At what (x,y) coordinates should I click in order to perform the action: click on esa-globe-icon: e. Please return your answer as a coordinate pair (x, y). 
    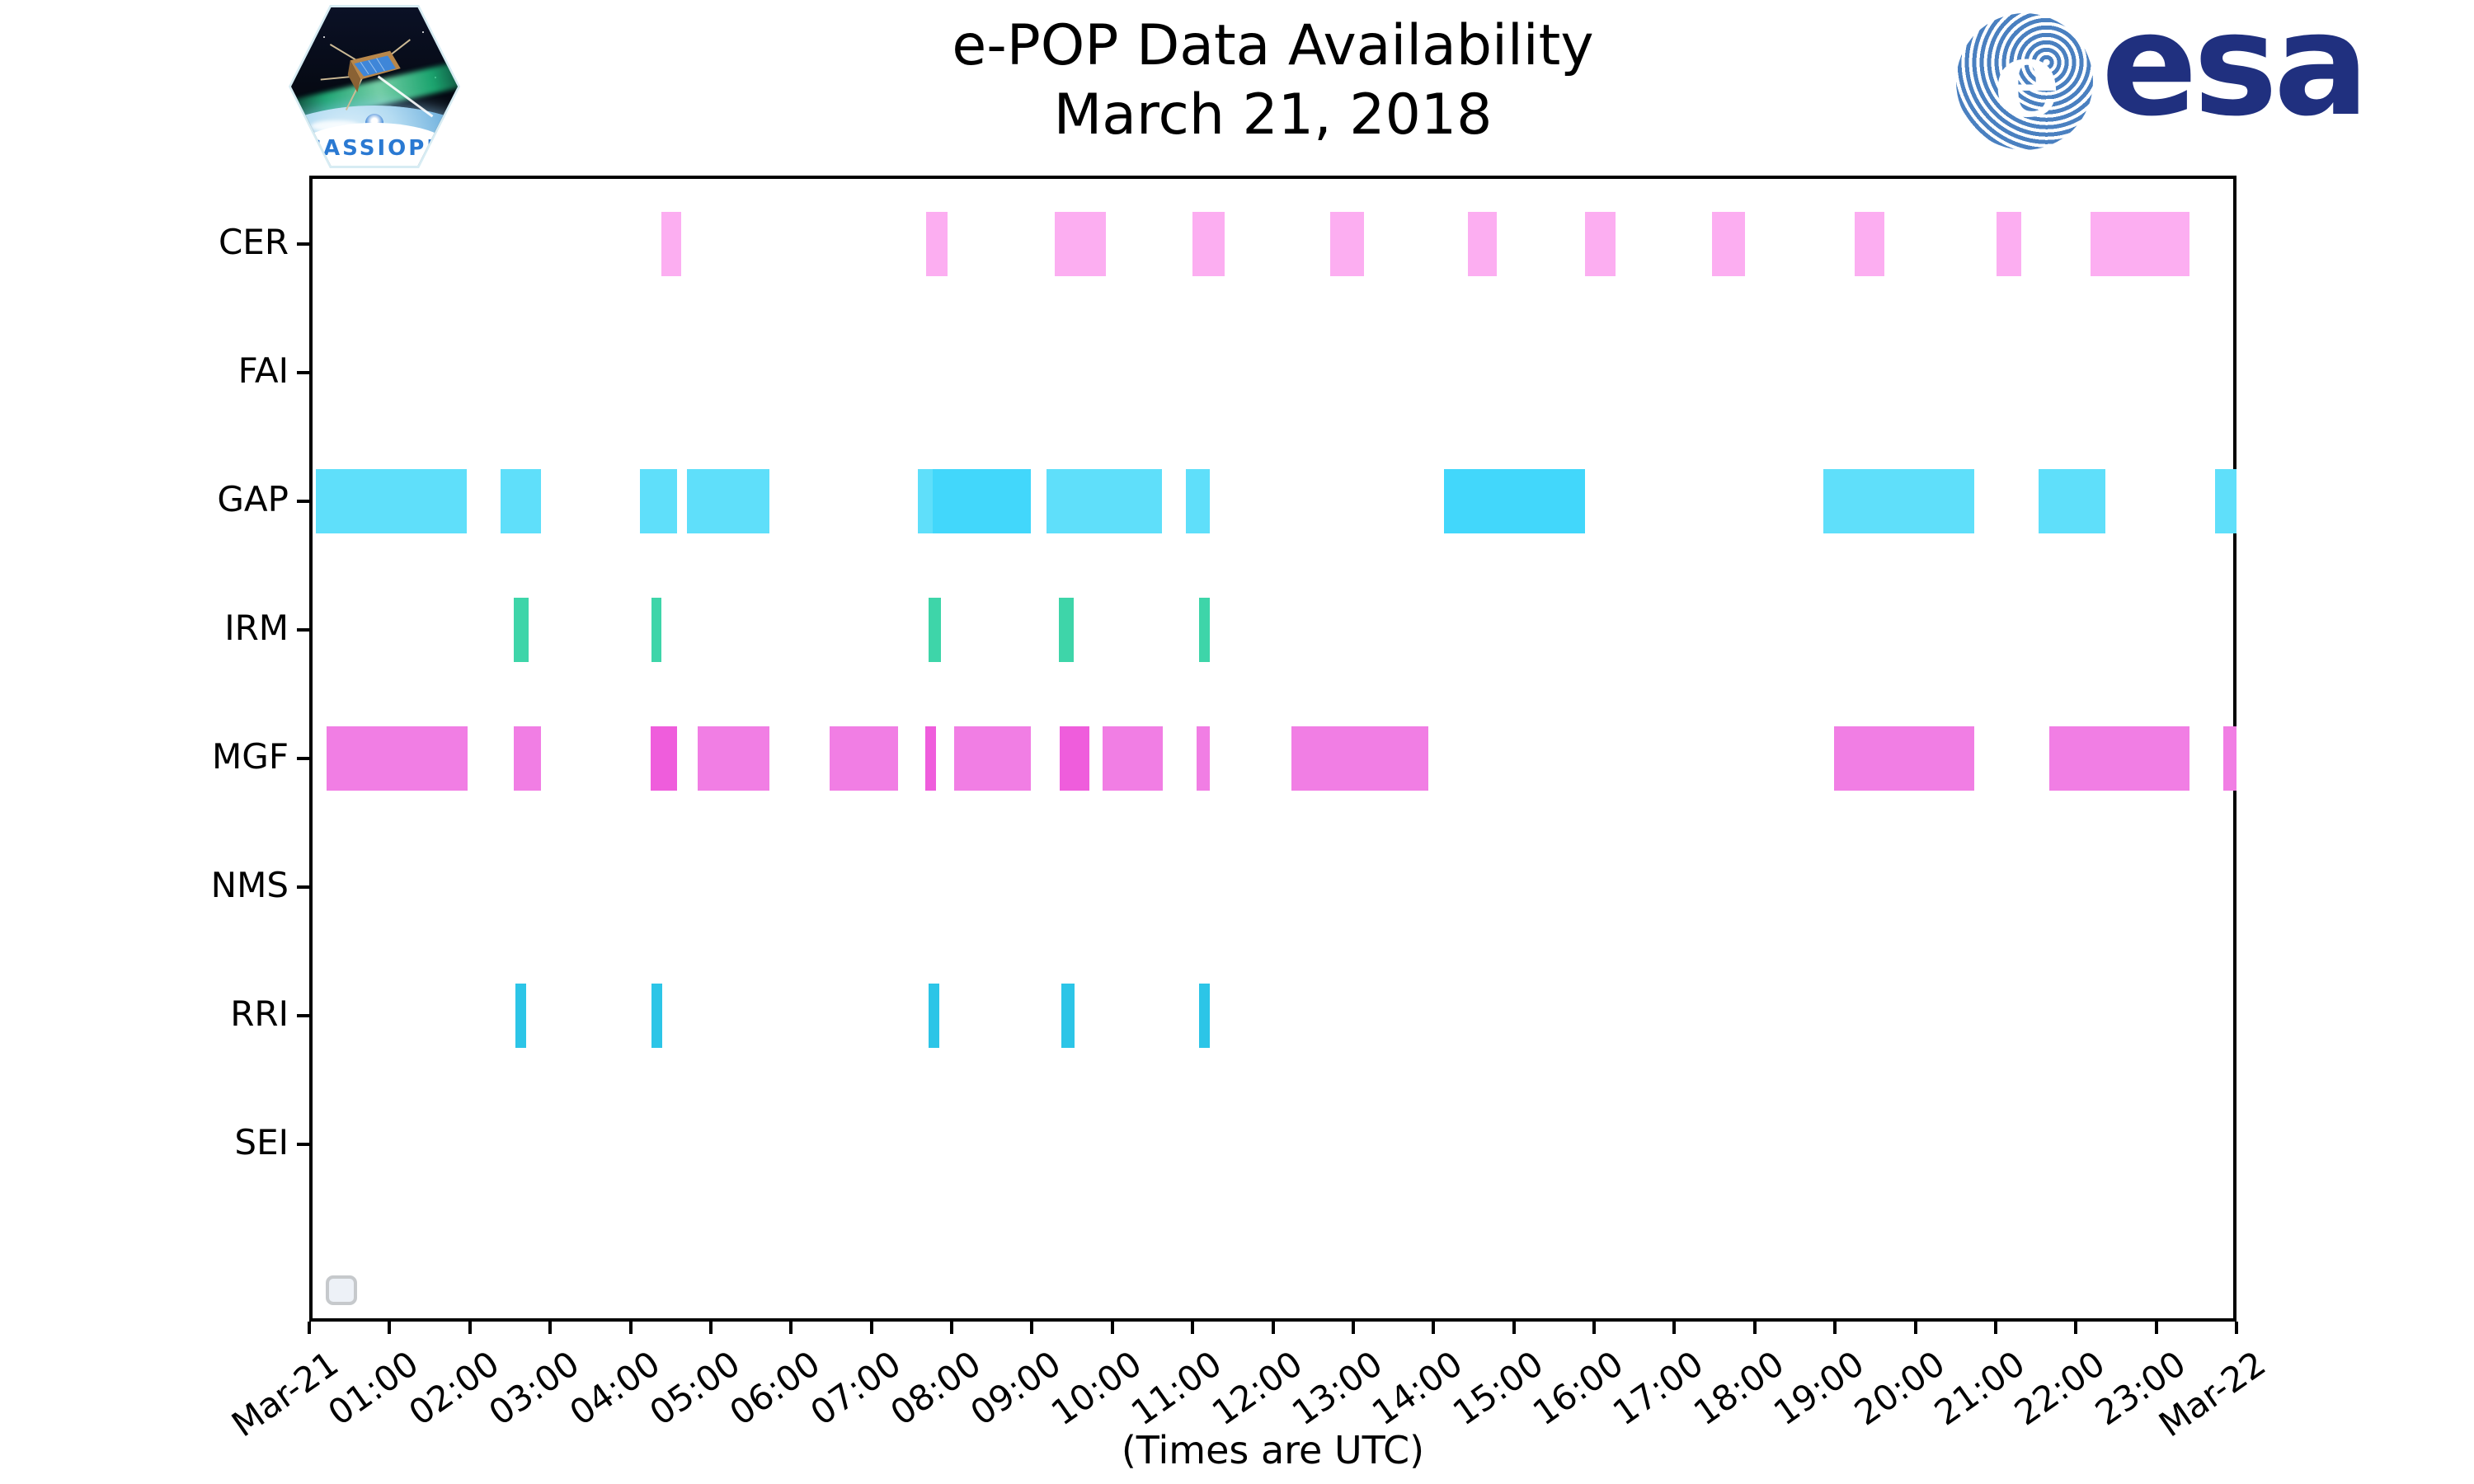
    Looking at the image, I should click on (2024, 81).